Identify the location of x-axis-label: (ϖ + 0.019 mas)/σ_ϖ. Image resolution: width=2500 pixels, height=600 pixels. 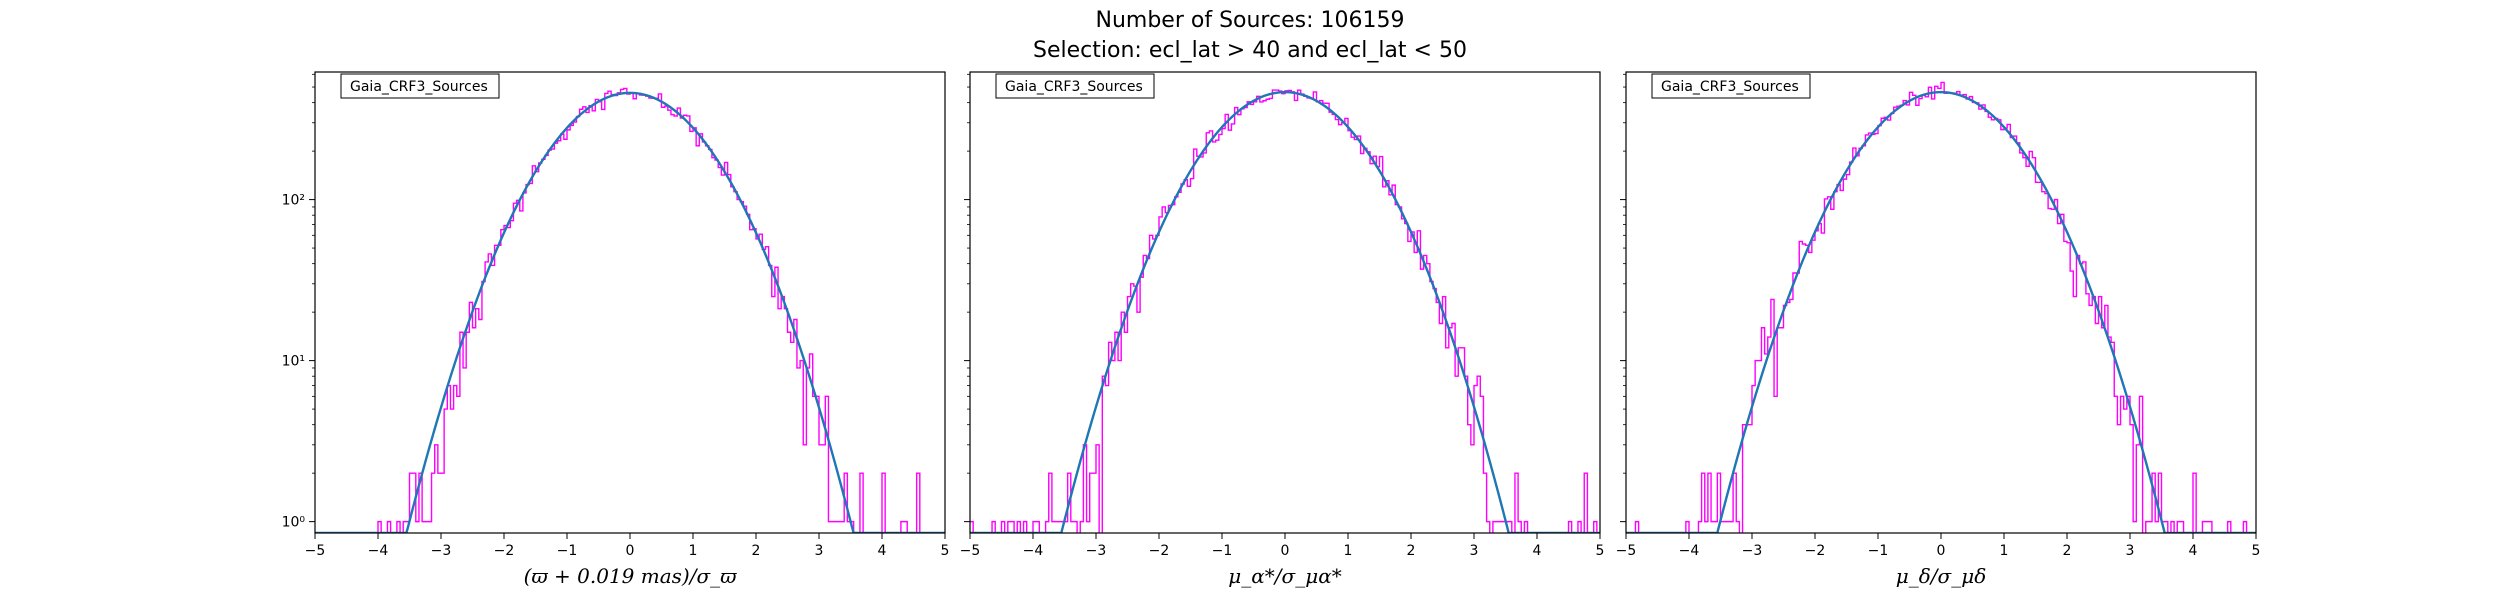
(631, 576).